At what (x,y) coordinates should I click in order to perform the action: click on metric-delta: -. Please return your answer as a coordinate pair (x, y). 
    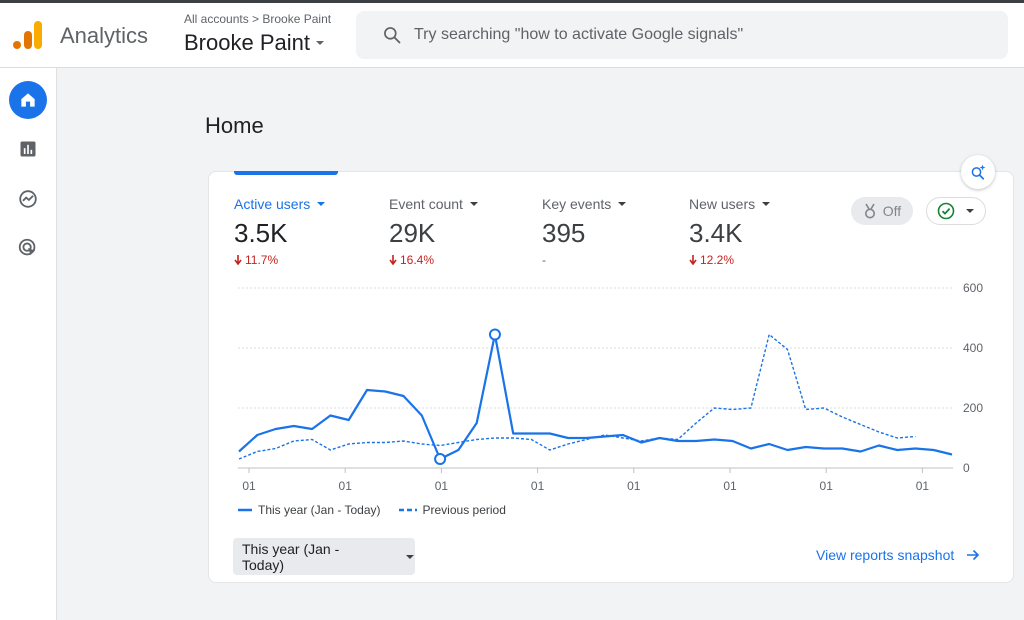
    Looking at the image, I should click on (544, 260).